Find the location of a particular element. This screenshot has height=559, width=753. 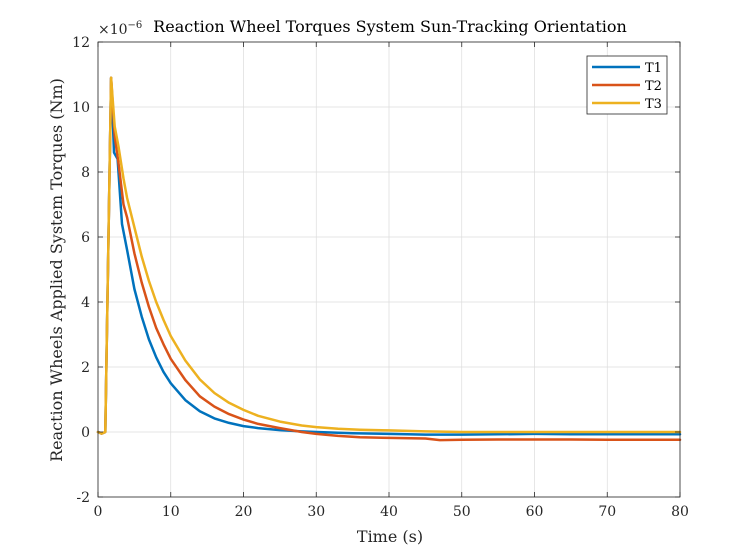

x-tick-label: 50 is located at coordinates (462, 512).